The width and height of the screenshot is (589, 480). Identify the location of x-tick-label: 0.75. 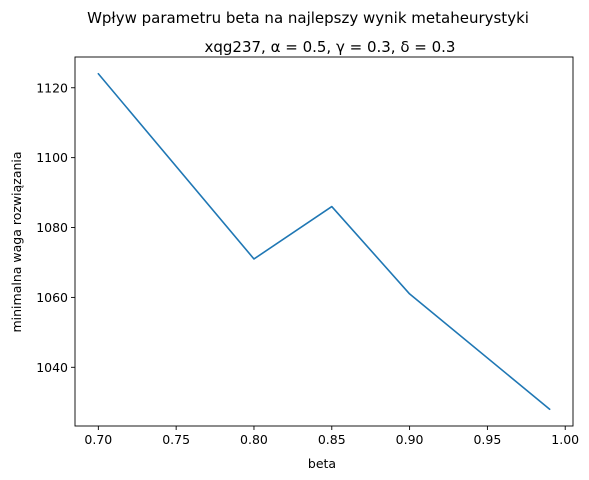
(176, 439).